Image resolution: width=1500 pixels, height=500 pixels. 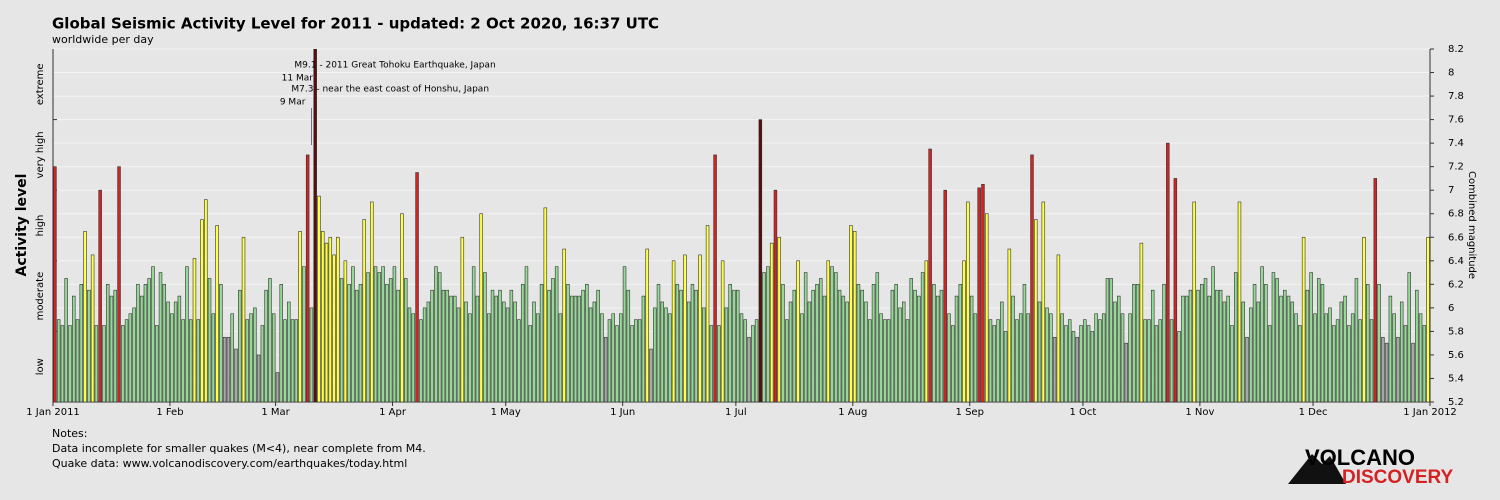 What do you see at coordinates (1456, 49) in the screenshot?
I see `y2-tick-label: 8.2` at bounding box center [1456, 49].